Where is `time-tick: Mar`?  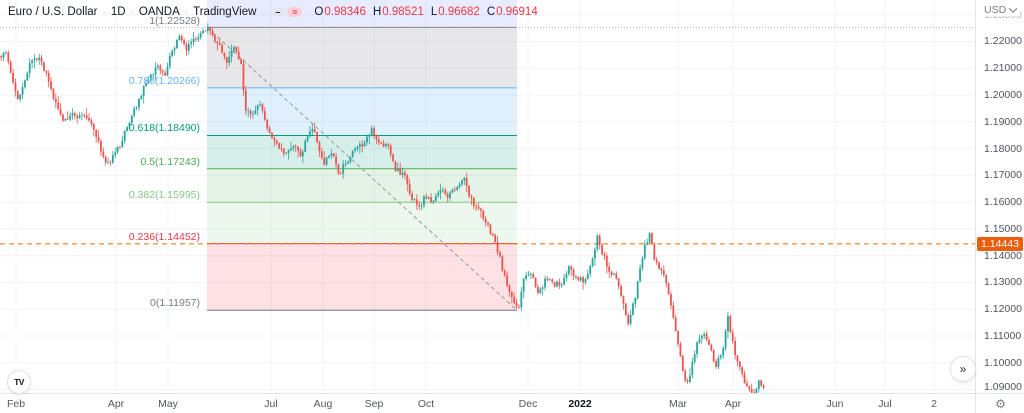 time-tick: Mar is located at coordinates (678, 404).